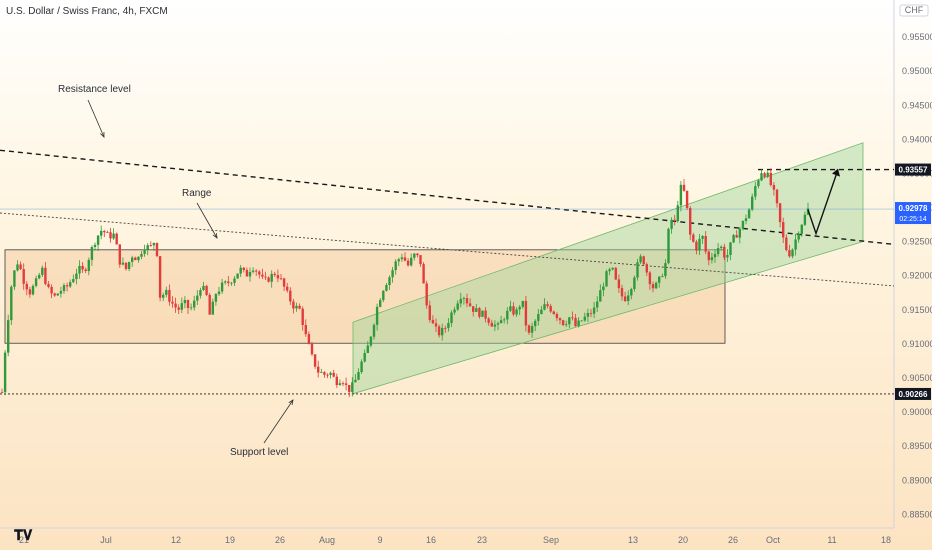 This screenshot has height=550, width=932. Describe the element at coordinates (917, 480) in the screenshot. I see `price-tick-label: 0.89000` at that location.